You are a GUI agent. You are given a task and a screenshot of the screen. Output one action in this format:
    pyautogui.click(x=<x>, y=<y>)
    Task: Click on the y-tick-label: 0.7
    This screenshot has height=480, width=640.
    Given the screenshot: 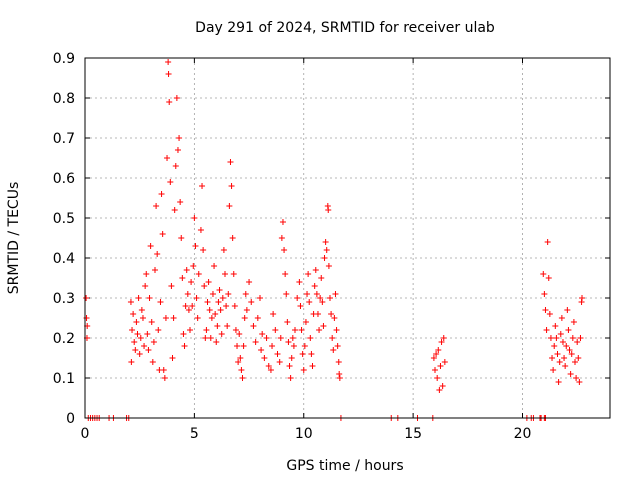 What is the action you would take?
    pyautogui.click(x=64, y=139)
    